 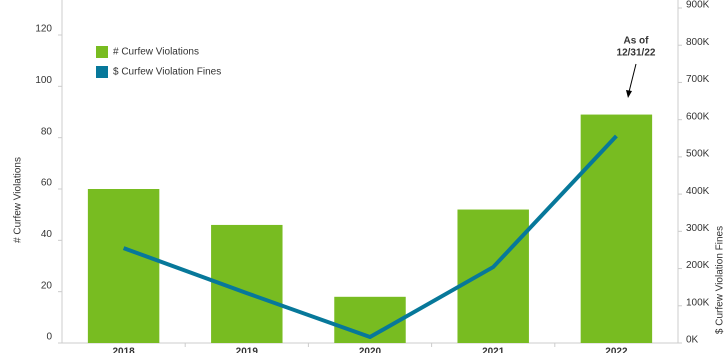 What do you see at coordinates (698, 265) in the screenshot?
I see `y2-tick-label: 200K` at bounding box center [698, 265].